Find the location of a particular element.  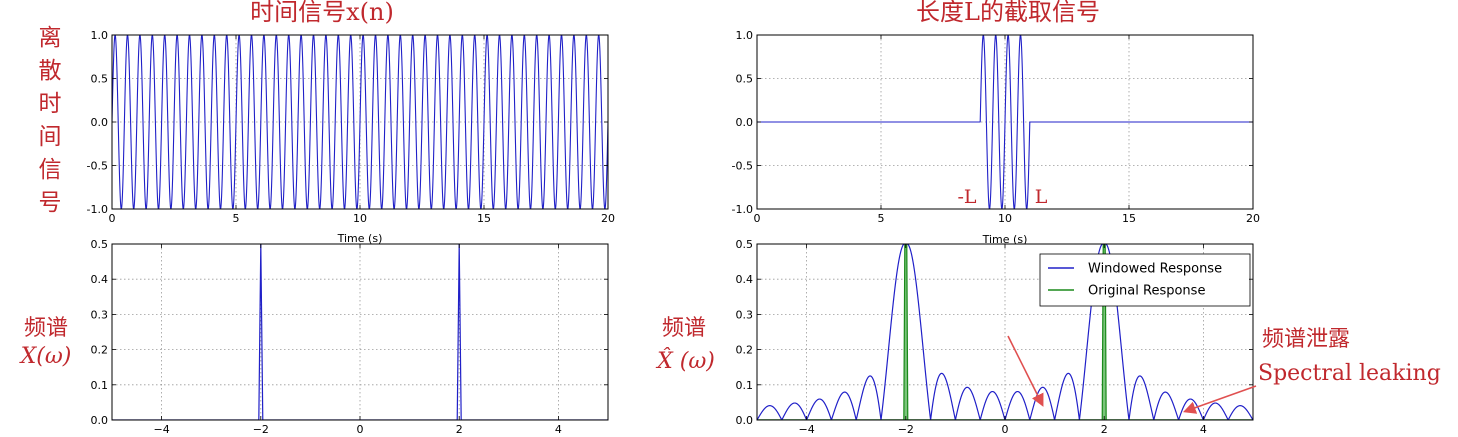

time-axis-label-left: Time (s) is located at coordinates (360, 238).